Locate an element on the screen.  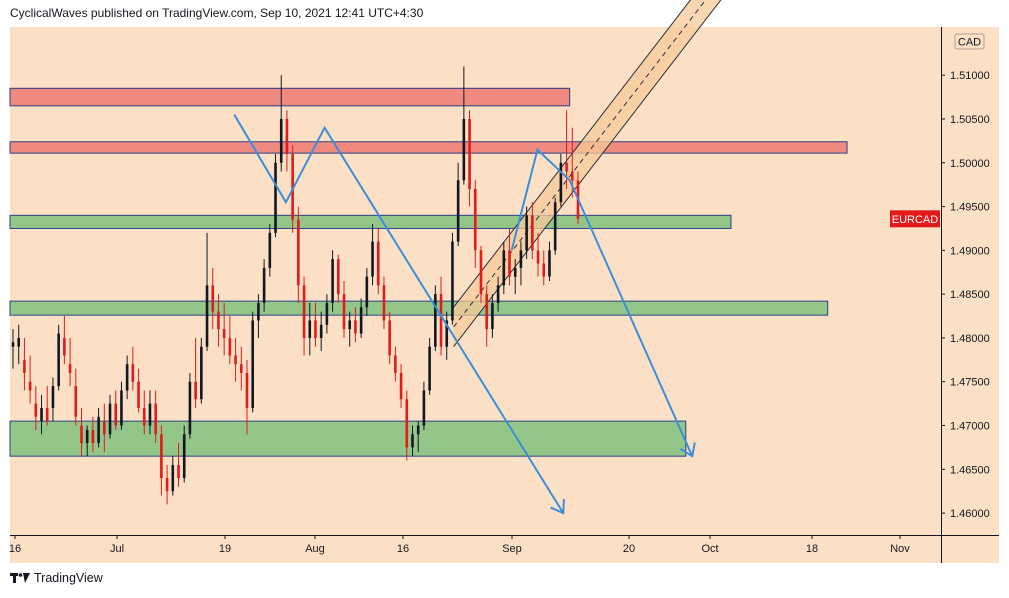
channel-upper-line is located at coordinates (598, 154).